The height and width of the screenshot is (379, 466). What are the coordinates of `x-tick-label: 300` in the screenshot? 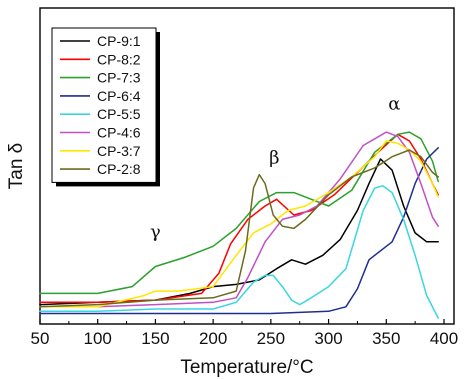 It's located at (328, 338).